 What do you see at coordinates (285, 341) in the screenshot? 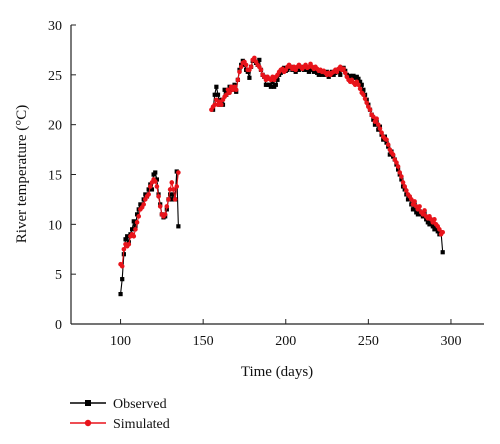
I see `x-tick-label: 200` at bounding box center [285, 341].